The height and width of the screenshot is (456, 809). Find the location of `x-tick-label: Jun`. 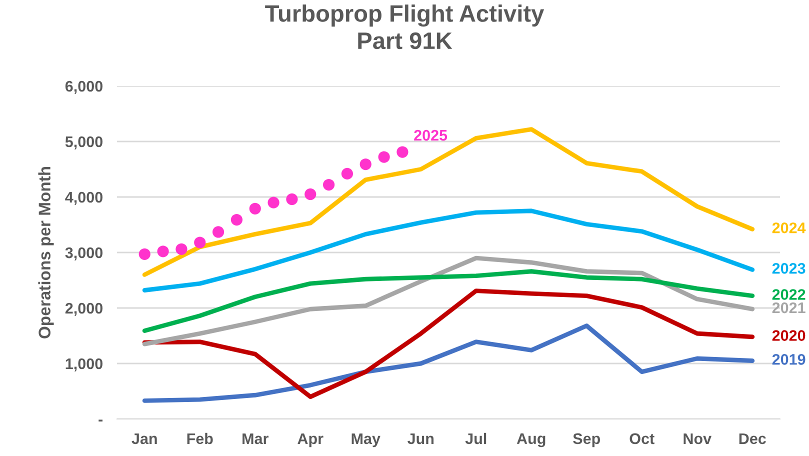

x-tick-label: Jun is located at coordinates (421, 438).